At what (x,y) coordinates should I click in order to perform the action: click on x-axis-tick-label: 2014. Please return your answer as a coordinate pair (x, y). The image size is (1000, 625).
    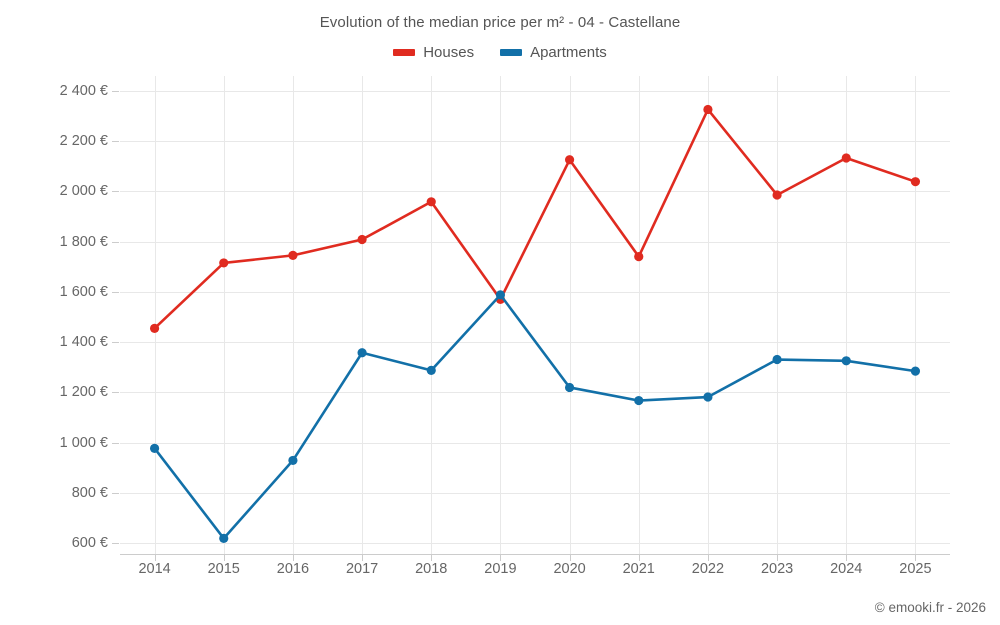
    Looking at the image, I should click on (154, 569).